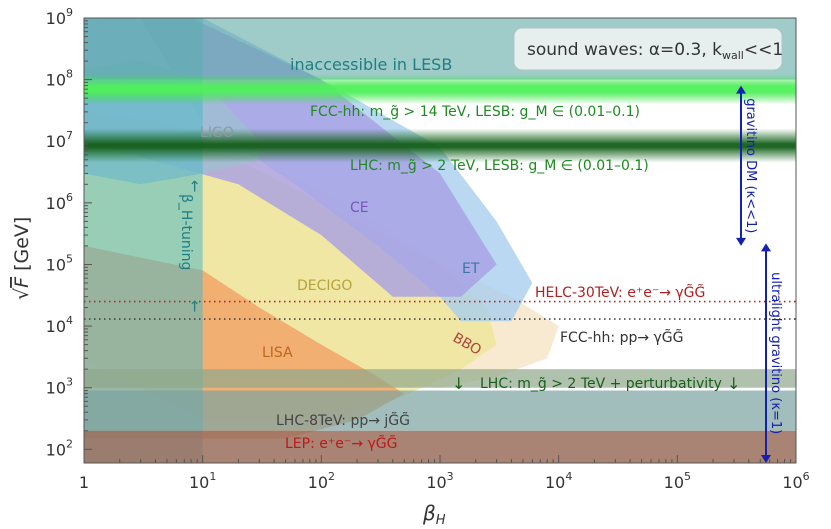 This screenshot has width=831, height=529. Describe the element at coordinates (202, 481) in the screenshot. I see `x-tick-label: 10¹` at that location.